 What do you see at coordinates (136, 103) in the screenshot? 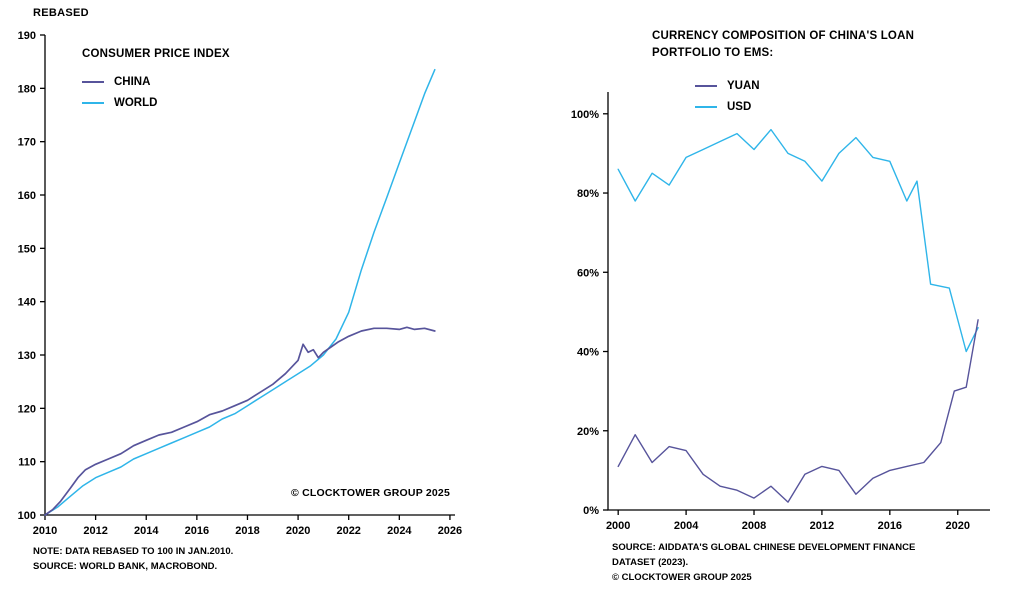
I see `legend-label-world: WORLD` at bounding box center [136, 103].